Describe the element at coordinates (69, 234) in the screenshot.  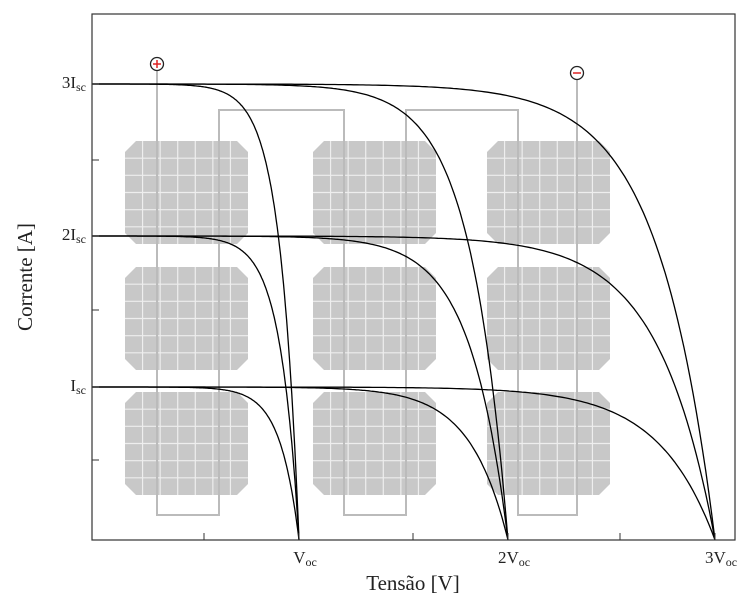
I see `tick-main: 2I` at that location.